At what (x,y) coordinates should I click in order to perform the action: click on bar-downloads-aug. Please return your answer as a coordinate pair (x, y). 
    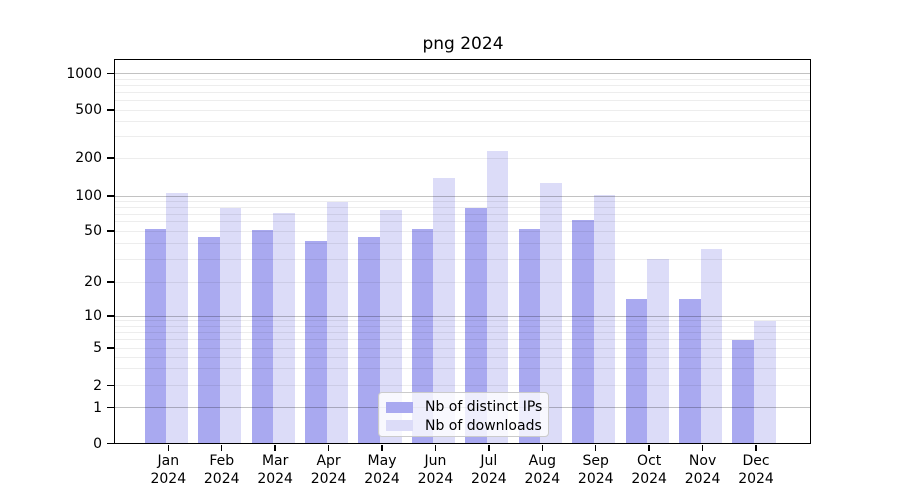
    Looking at the image, I should click on (551, 313).